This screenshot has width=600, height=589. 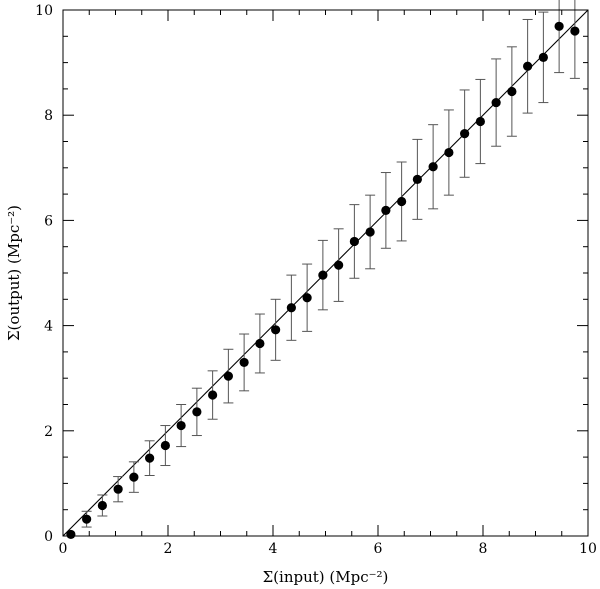 What do you see at coordinates (48, 537) in the screenshot?
I see `y-tick-label: 0` at bounding box center [48, 537].